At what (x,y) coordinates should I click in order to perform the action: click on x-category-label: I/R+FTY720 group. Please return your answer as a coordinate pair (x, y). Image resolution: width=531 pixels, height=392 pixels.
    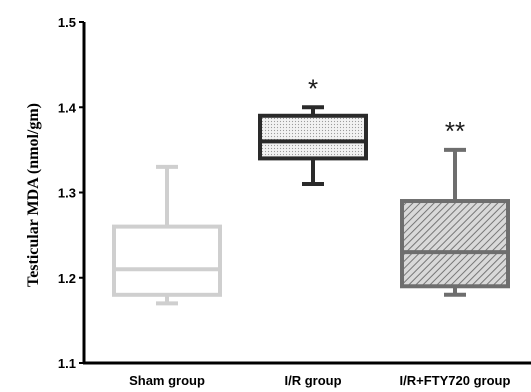
    Looking at the image, I should click on (455, 380).